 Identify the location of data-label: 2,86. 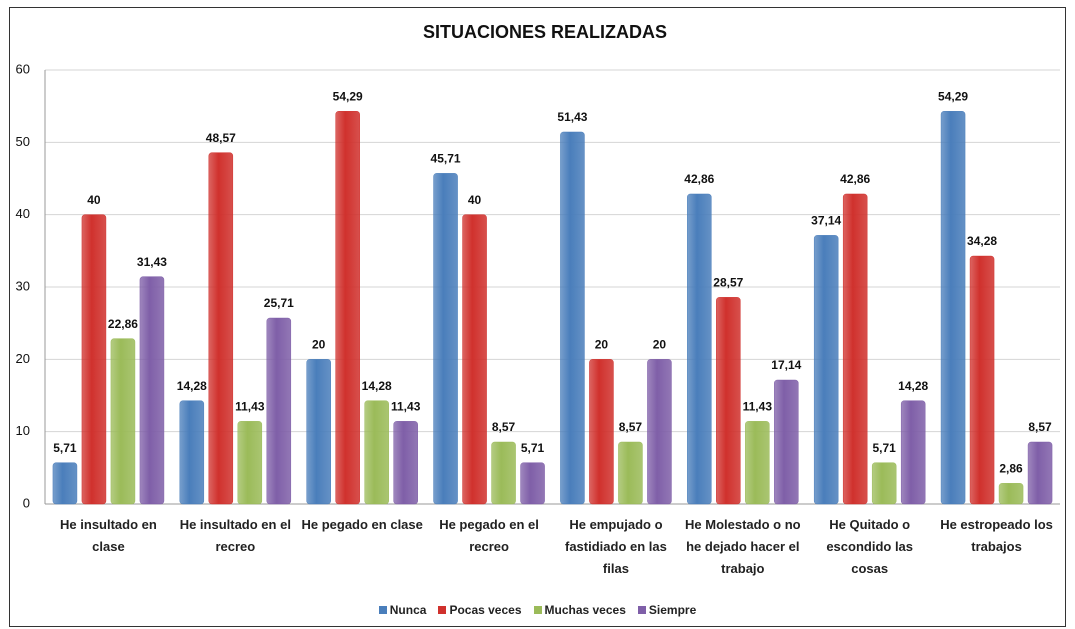
(1011, 468).